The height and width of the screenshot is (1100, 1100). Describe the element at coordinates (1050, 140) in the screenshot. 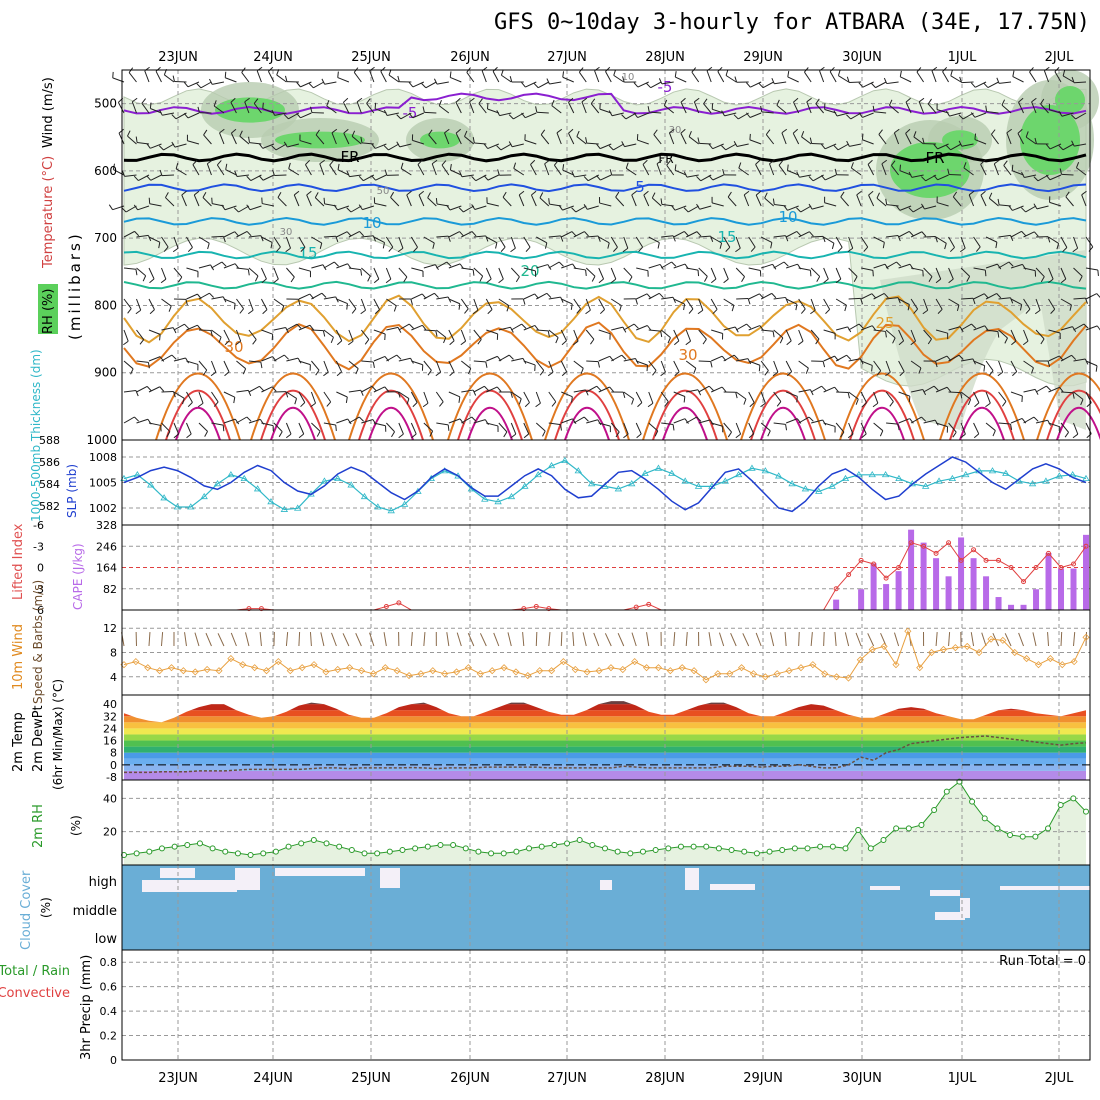

I see `rh-shading-moist` at that location.